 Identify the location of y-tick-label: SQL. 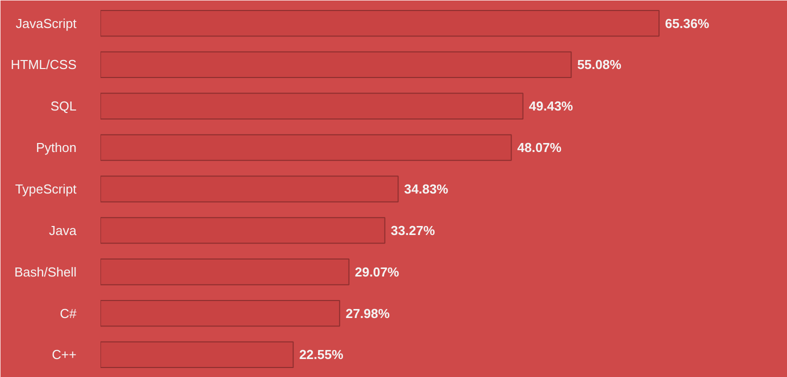
(63, 106).